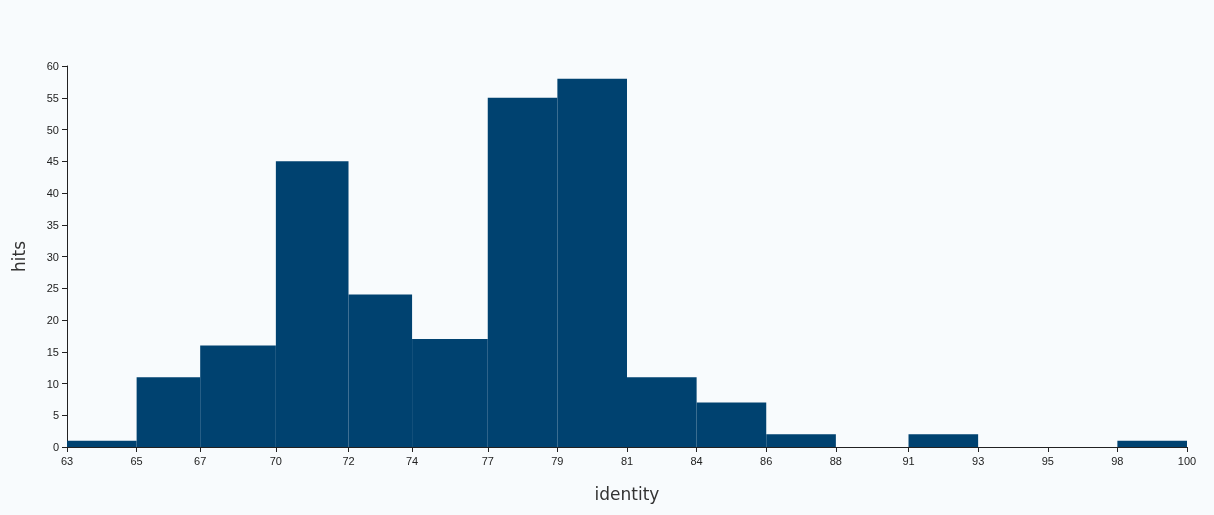 This screenshot has height=515, width=1214. What do you see at coordinates (908, 460) in the screenshot?
I see `x-tick-label: 91` at bounding box center [908, 460].